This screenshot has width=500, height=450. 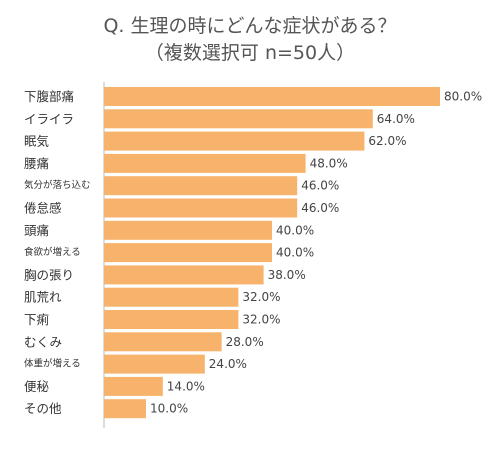 I want to click on category-label: イライラ, so click(x=49, y=118).